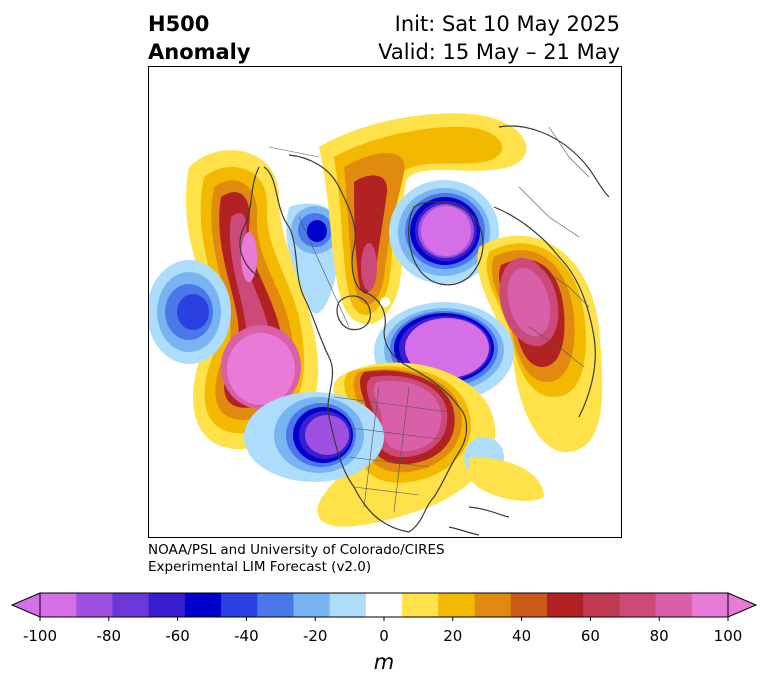 Image resolution: width=768 pixels, height=686 pixels. Describe the element at coordinates (190, 312) in the screenshot. I see `negative-anomaly-pacific` at that location.